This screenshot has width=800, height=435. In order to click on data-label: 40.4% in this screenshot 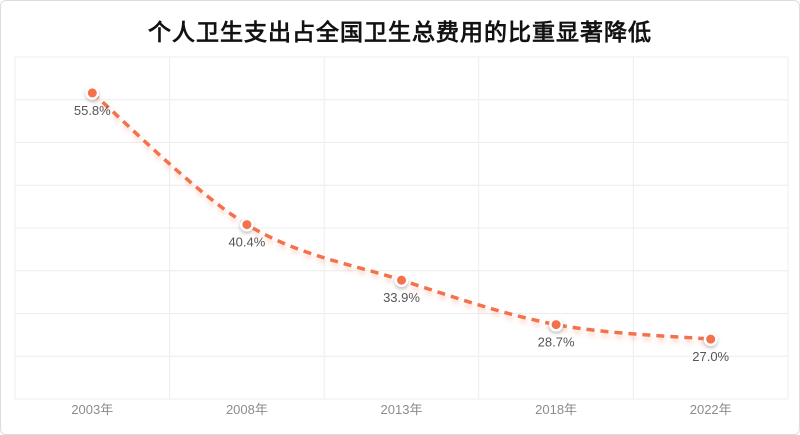, I will do `click(246, 242)`.